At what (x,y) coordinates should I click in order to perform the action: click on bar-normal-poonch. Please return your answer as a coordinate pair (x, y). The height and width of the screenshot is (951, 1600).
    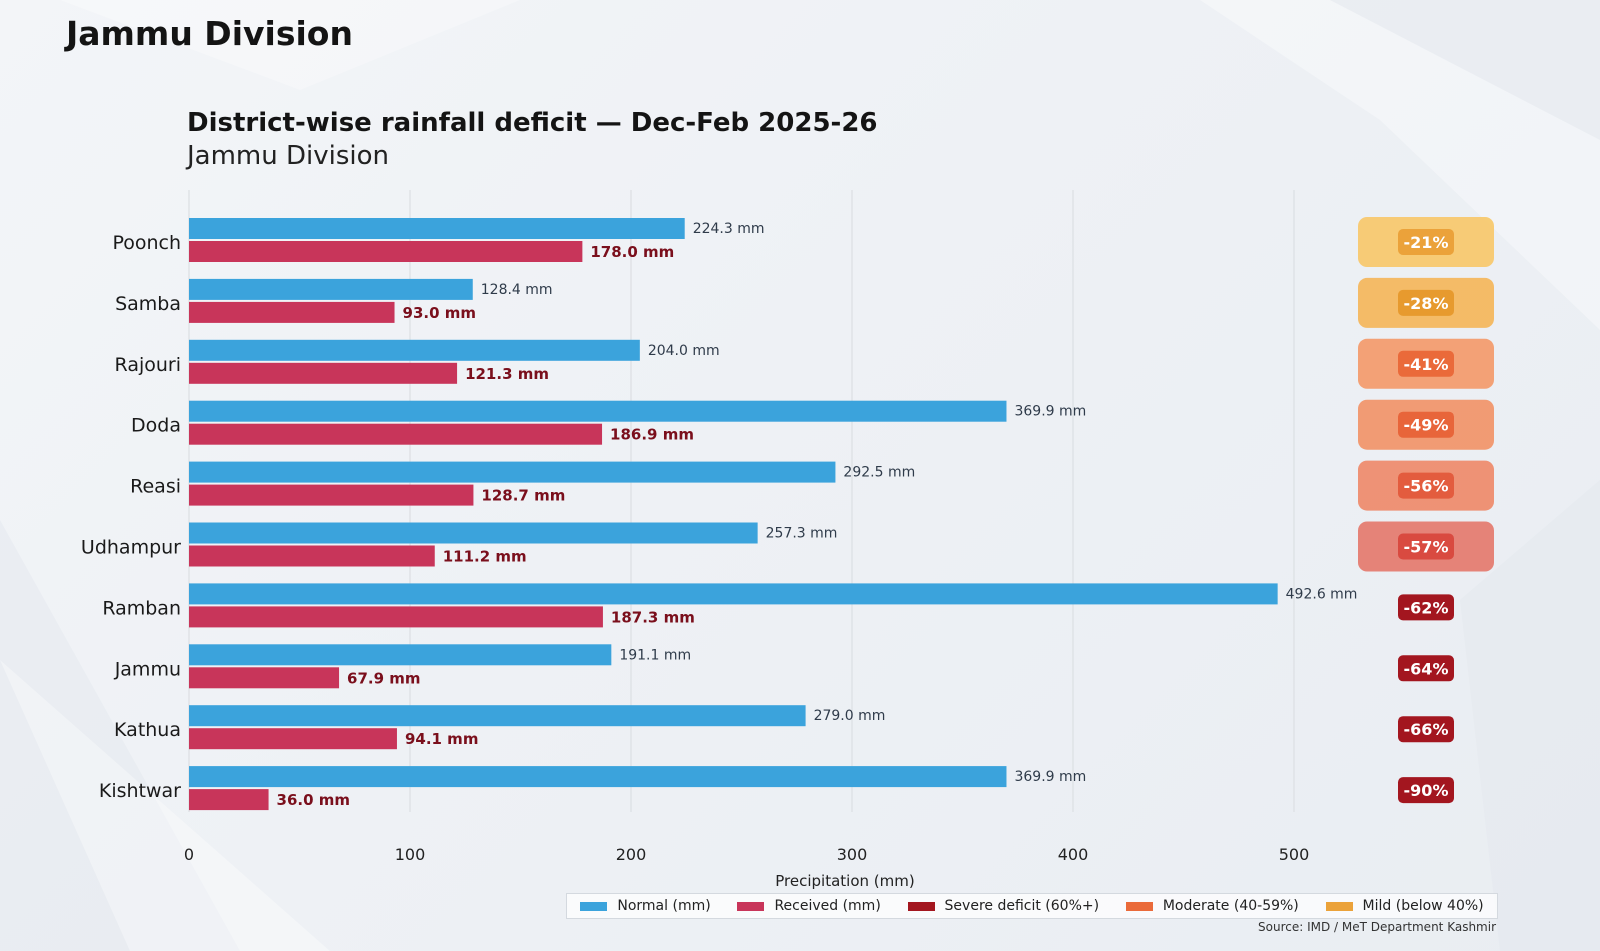
    Looking at the image, I should click on (437, 228).